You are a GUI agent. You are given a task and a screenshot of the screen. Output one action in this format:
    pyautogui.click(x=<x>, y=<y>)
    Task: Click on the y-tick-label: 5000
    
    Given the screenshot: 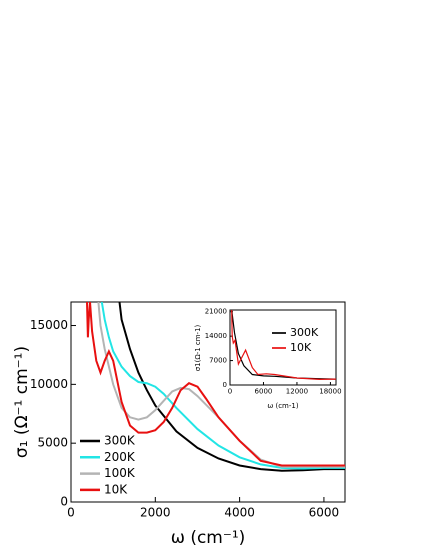 What is the action you would take?
    pyautogui.click(x=52, y=443)
    